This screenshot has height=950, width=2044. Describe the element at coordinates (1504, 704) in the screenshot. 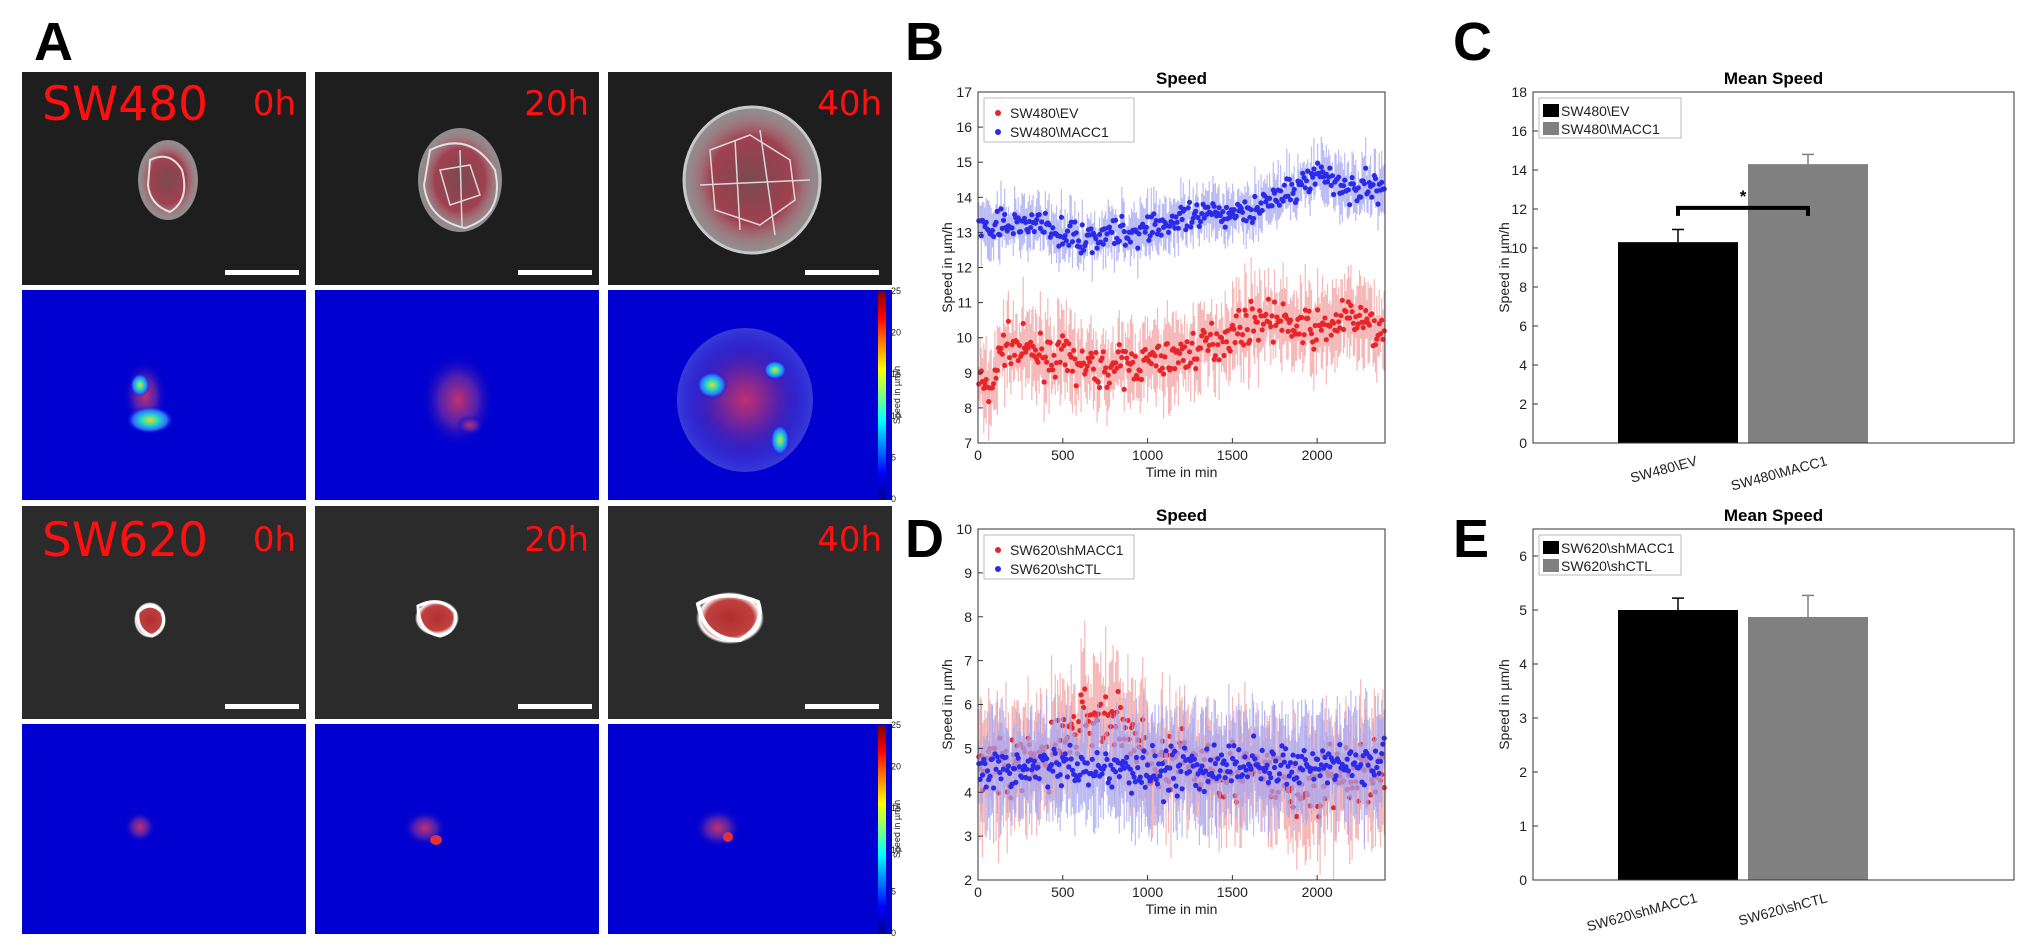

I see `y-axis-label: Speed in µm/h` at that location.